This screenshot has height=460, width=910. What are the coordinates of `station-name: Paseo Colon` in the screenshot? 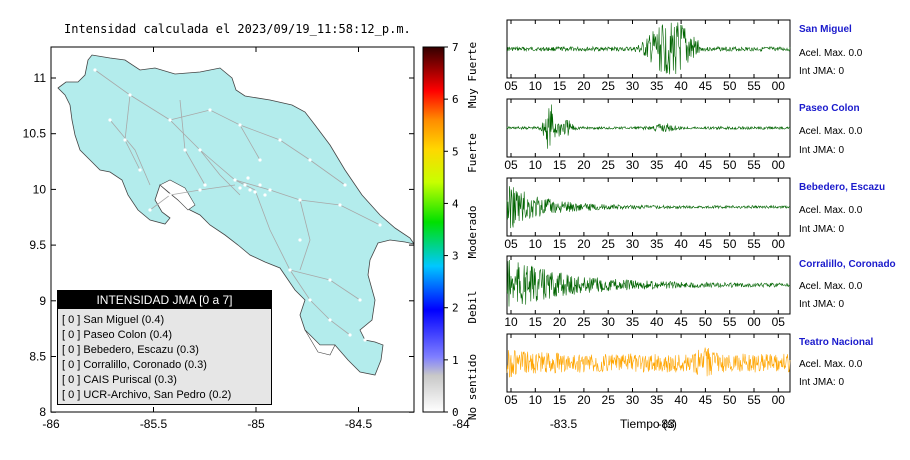 It's located at (829, 108).